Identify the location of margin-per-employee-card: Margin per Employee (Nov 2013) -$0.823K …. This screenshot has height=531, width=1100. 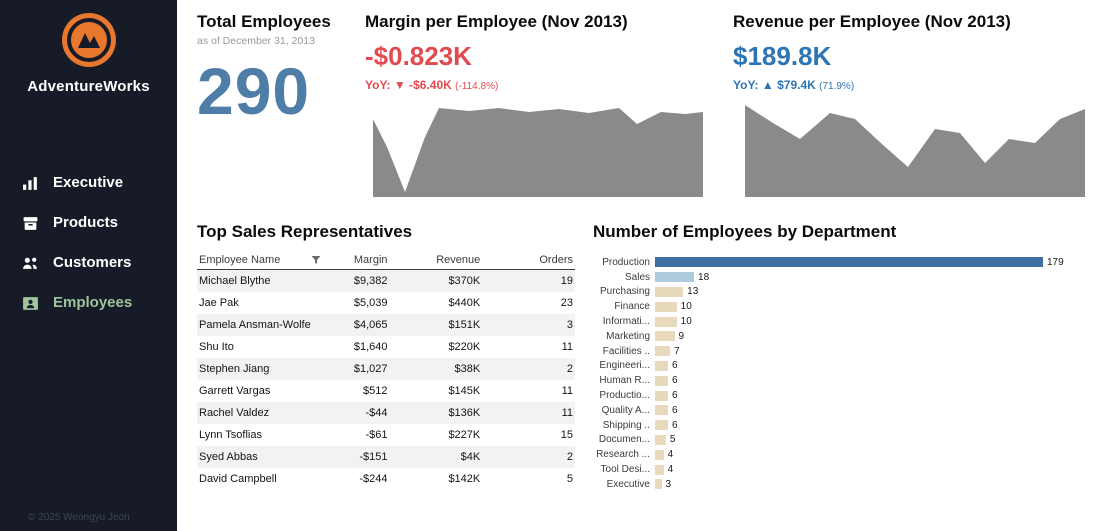
(535, 104).